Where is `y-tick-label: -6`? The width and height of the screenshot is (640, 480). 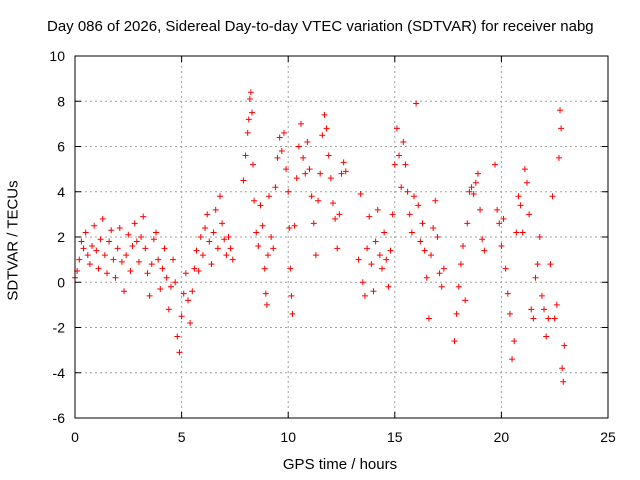
y-tick-label: -6 is located at coordinates (59, 418).